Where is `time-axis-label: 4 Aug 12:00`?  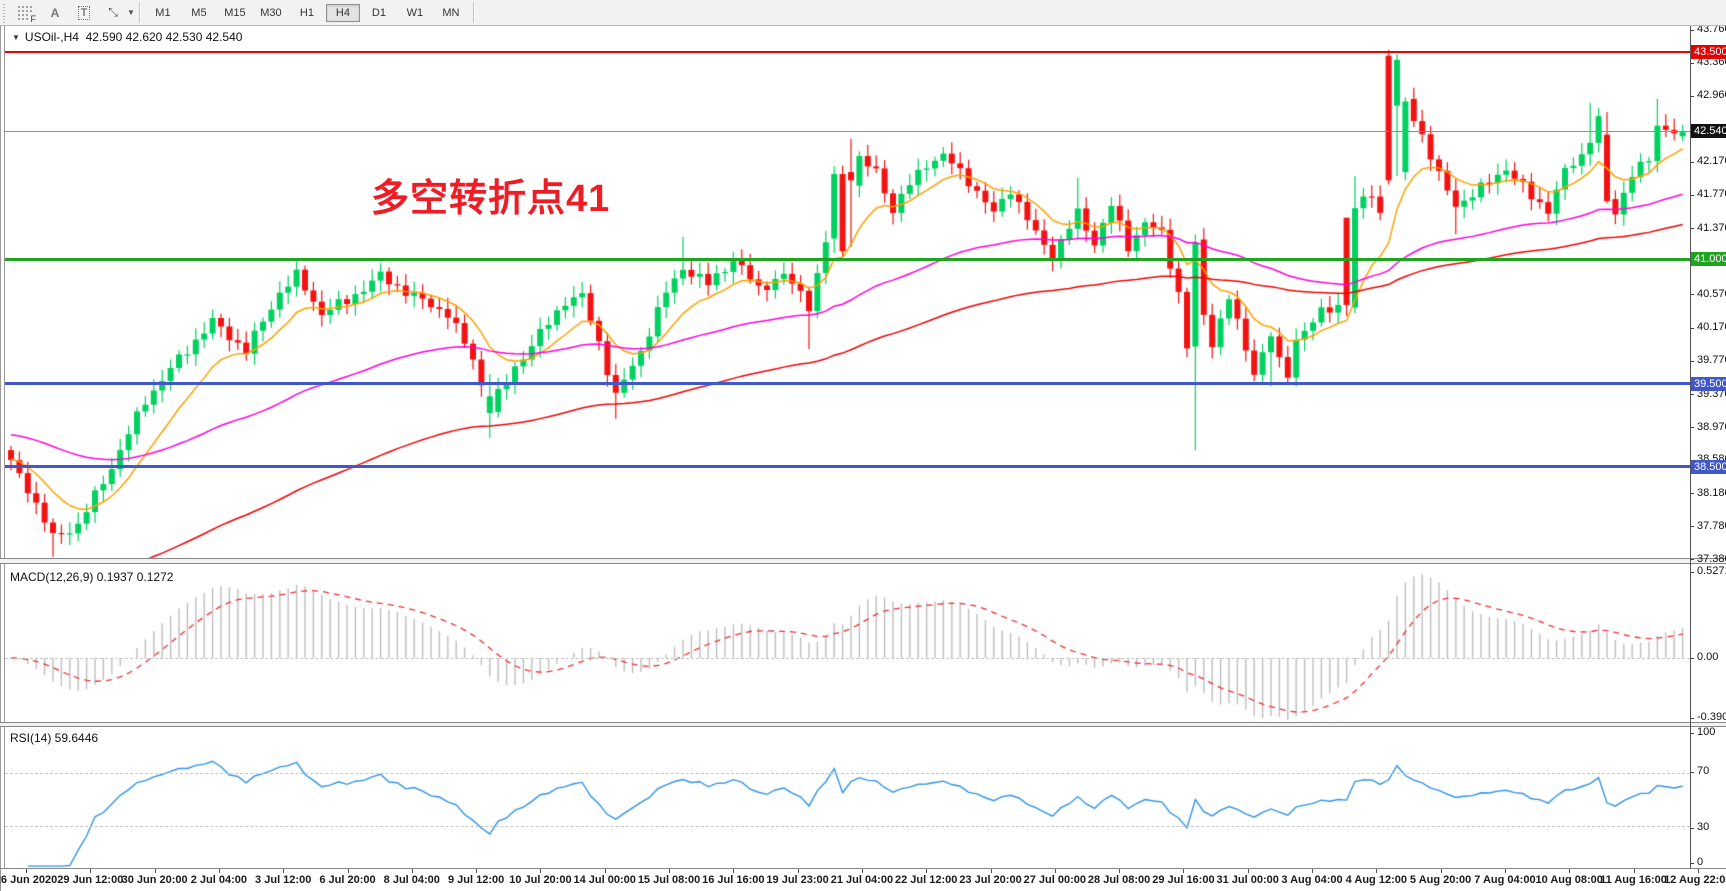 time-axis-label: 4 Aug 12:00 is located at coordinates (1376, 880).